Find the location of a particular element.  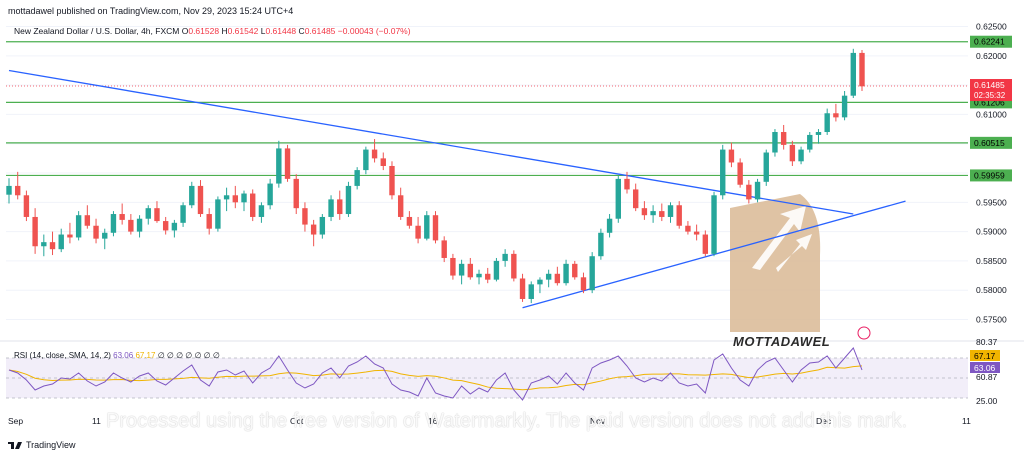

footer-brand: TradingView is located at coordinates (42, 445).